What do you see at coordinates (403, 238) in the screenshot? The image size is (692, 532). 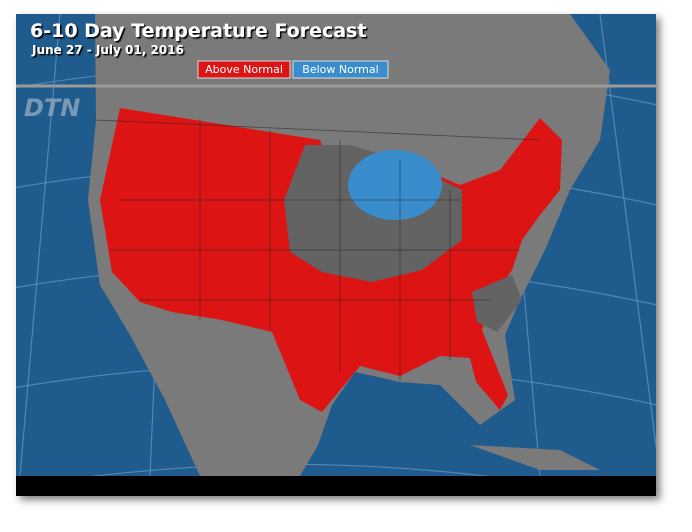 I see `near-normal-region` at bounding box center [403, 238].